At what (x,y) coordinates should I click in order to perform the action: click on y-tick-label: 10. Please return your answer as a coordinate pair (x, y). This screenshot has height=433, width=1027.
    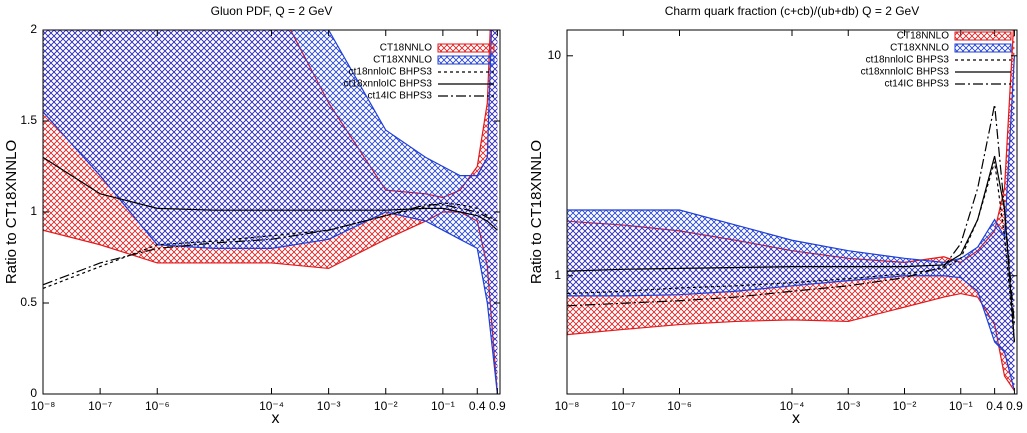
    Looking at the image, I should click on (555, 55).